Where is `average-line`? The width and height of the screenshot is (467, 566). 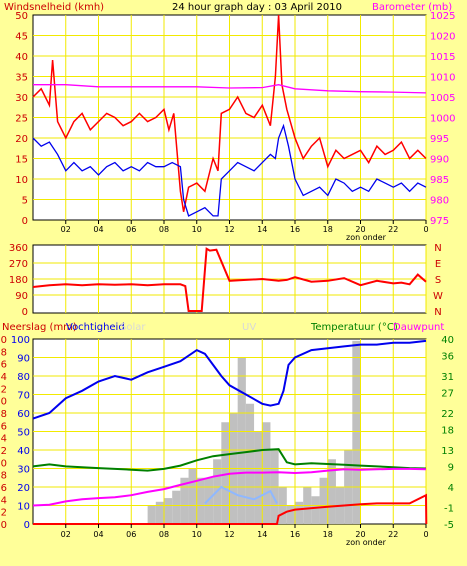
average-line is located at coordinates (229, 170).